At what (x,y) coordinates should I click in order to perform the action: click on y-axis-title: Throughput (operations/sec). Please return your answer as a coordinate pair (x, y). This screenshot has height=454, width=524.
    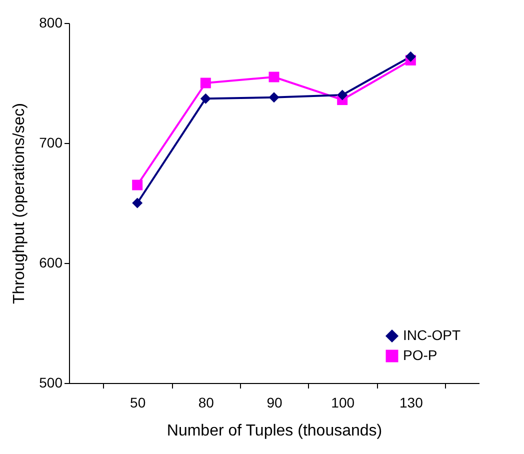
    Looking at the image, I should click on (19, 203).